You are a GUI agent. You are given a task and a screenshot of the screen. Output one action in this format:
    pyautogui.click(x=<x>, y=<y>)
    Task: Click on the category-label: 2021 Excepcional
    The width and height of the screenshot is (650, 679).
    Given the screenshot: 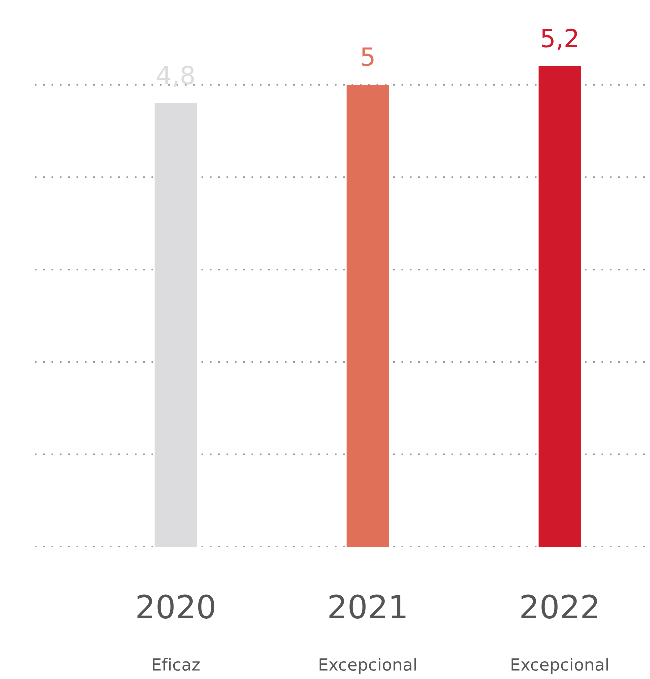 What is the action you would take?
    pyautogui.click(x=368, y=634)
    